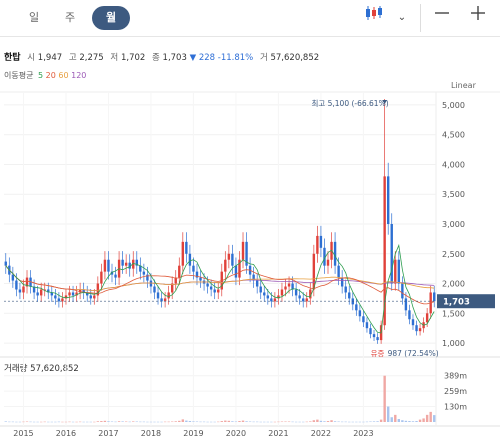 The width and height of the screenshot is (500, 448). I want to click on scale-mode-toggle: Linear, so click(463, 85).